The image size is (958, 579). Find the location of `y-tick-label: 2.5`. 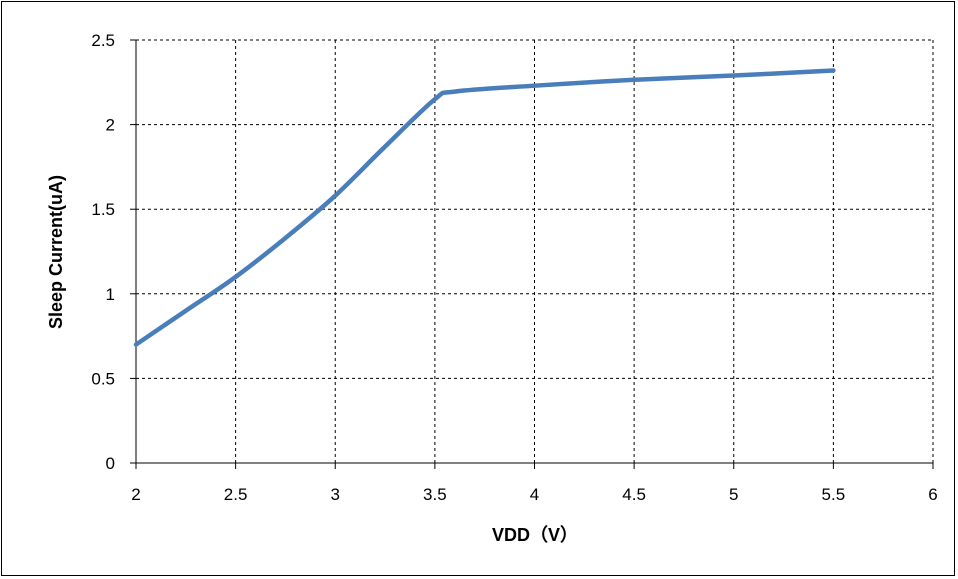

y-tick-label: 2.5 is located at coordinates (103, 40).